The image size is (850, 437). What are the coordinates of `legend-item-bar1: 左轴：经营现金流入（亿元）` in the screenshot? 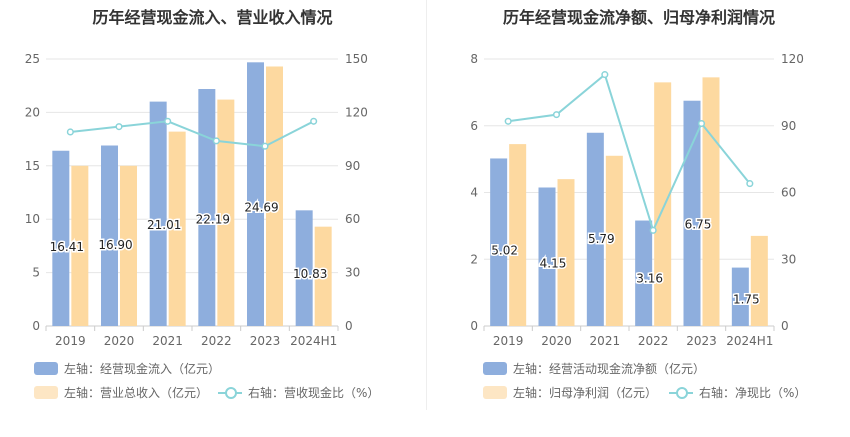 It's located at (127, 368).